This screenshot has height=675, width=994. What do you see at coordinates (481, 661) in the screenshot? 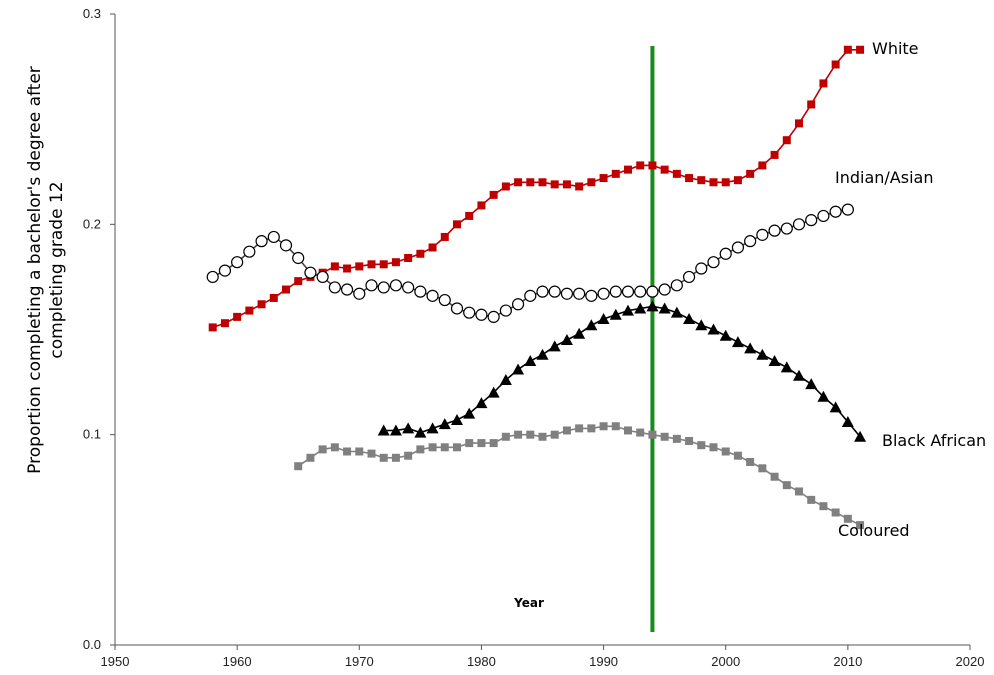
I see `x-tick-label: 1980` at bounding box center [481, 661].